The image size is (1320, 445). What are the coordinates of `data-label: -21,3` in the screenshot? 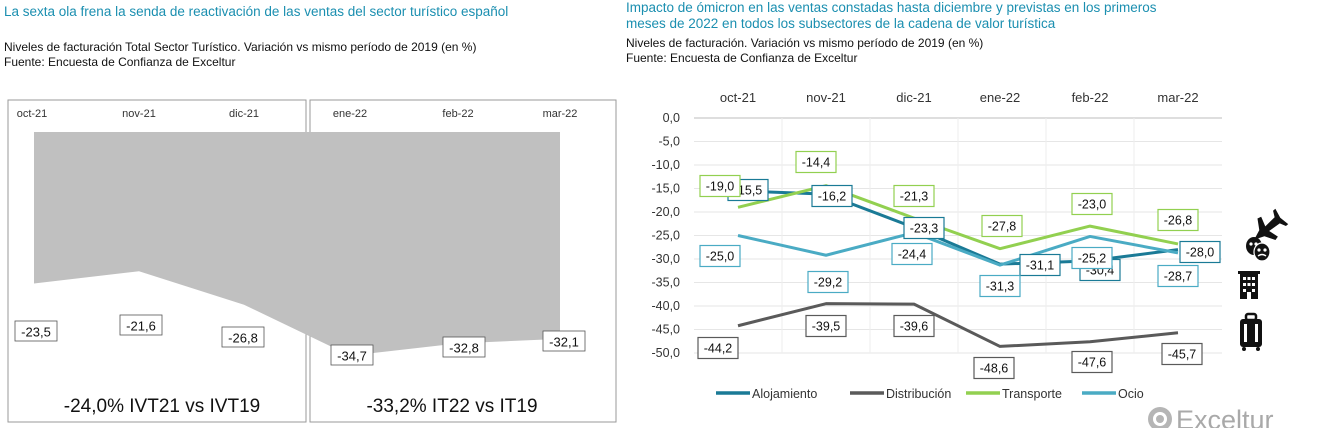 It's located at (914, 197).